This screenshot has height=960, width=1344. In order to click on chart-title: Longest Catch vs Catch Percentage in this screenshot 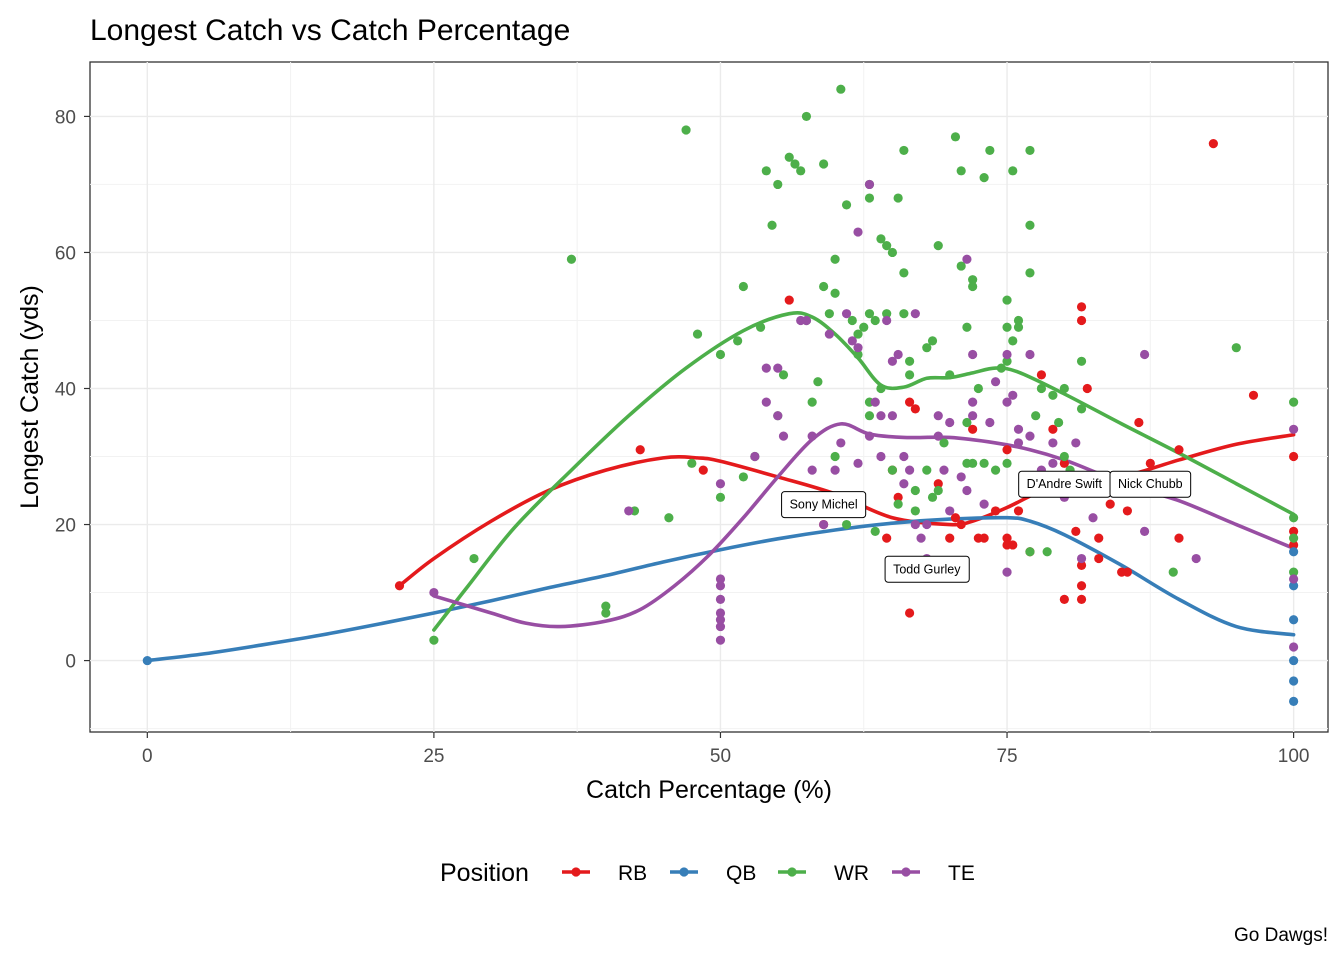, I will do `click(330, 30)`.